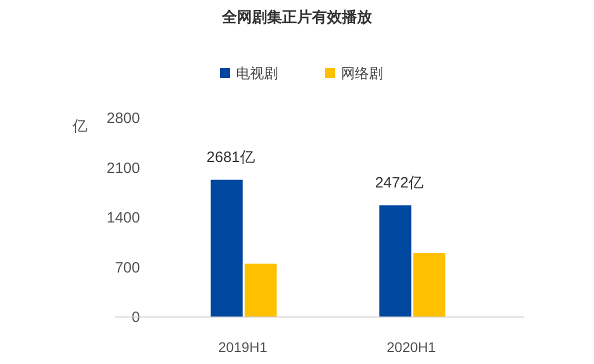  Describe the element at coordinates (123, 118) in the screenshot. I see `y-tick-label: 2800` at that location.